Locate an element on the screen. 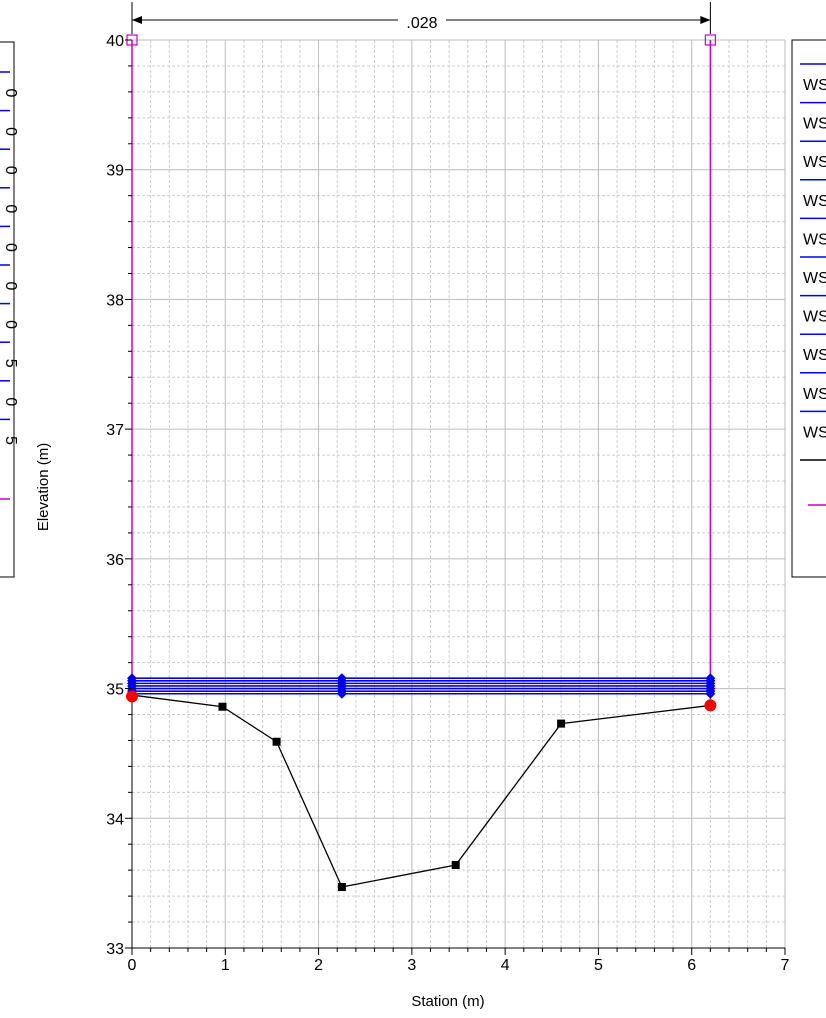 The height and width of the screenshot is (1018, 826). x-tick-label: 7 is located at coordinates (785, 965).